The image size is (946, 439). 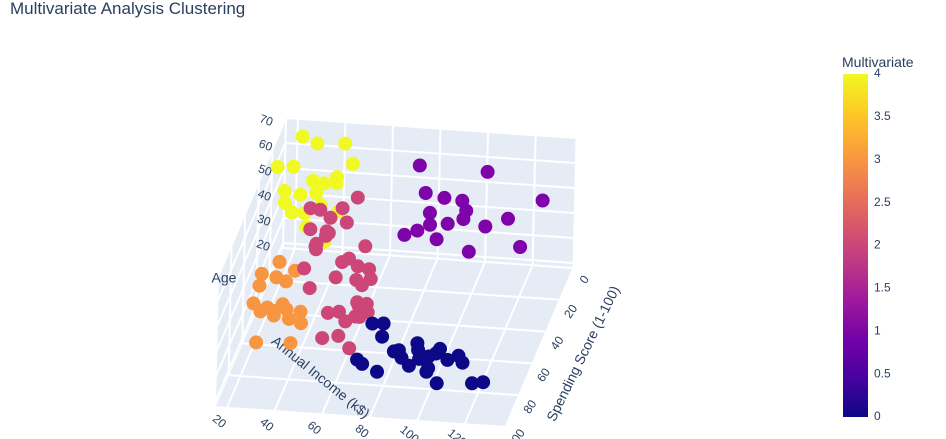 I want to click on colorbar-title: Multivariate, so click(x=878, y=62).